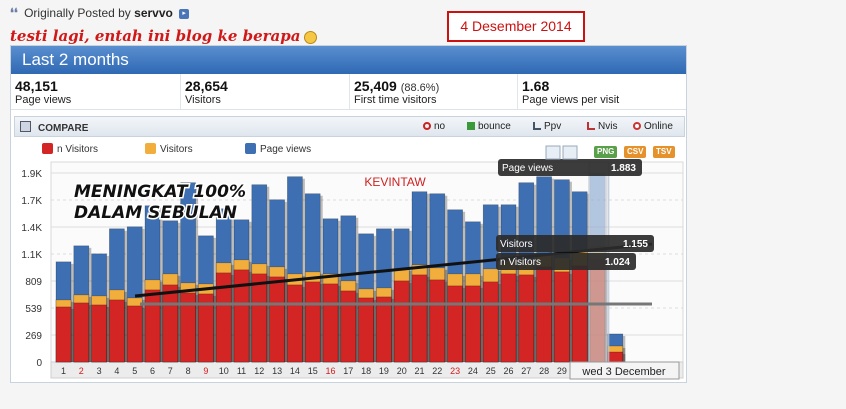  What do you see at coordinates (571, 100) in the screenshot?
I see `stat-label: Page views per visit` at bounding box center [571, 100].